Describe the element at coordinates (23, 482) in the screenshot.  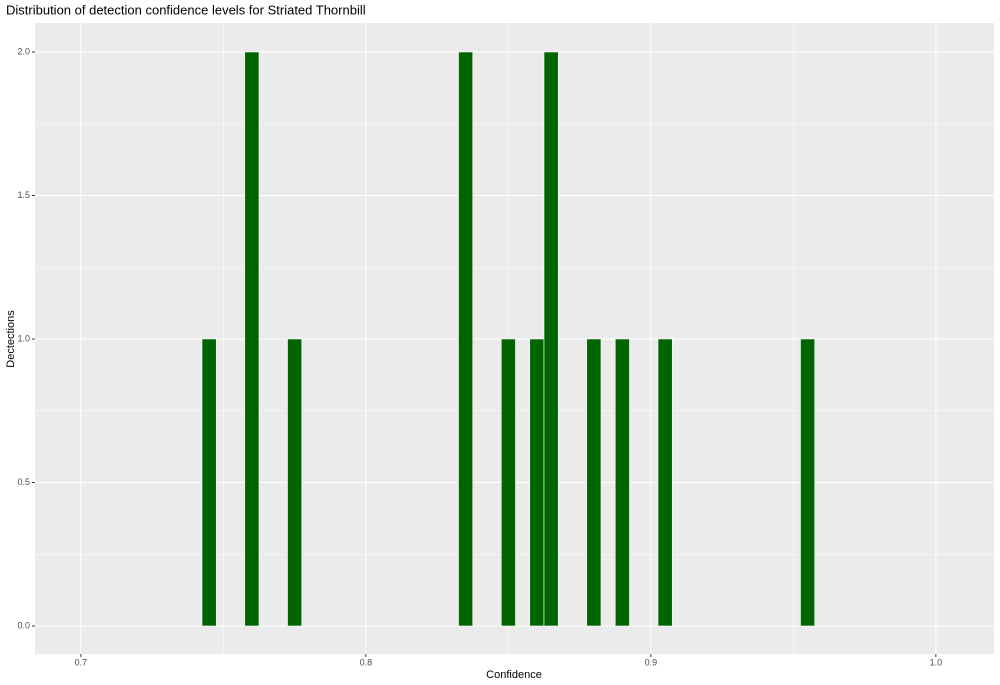
I see `y-tick-label: 0.5` at that location.